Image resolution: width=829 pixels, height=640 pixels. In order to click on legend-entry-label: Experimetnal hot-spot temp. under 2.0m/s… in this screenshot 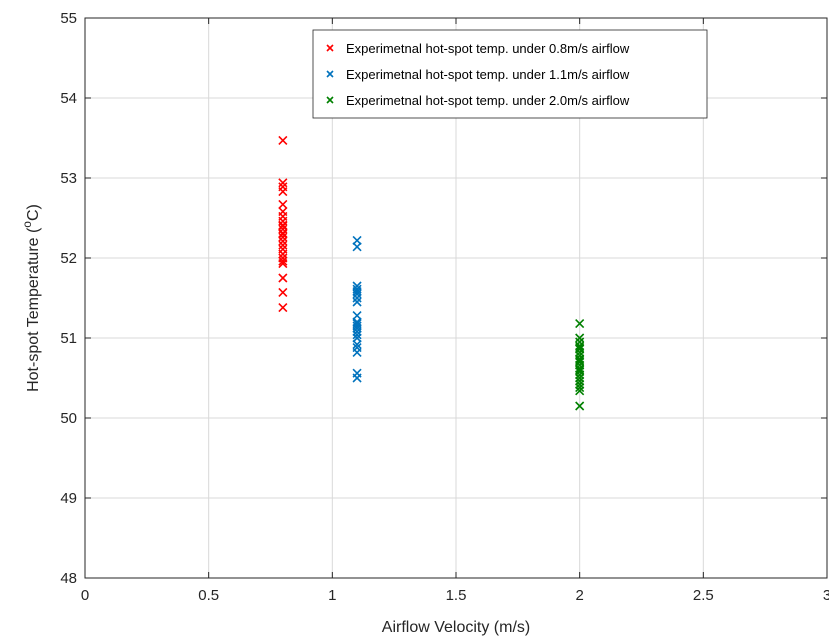, I will do `click(488, 100)`.